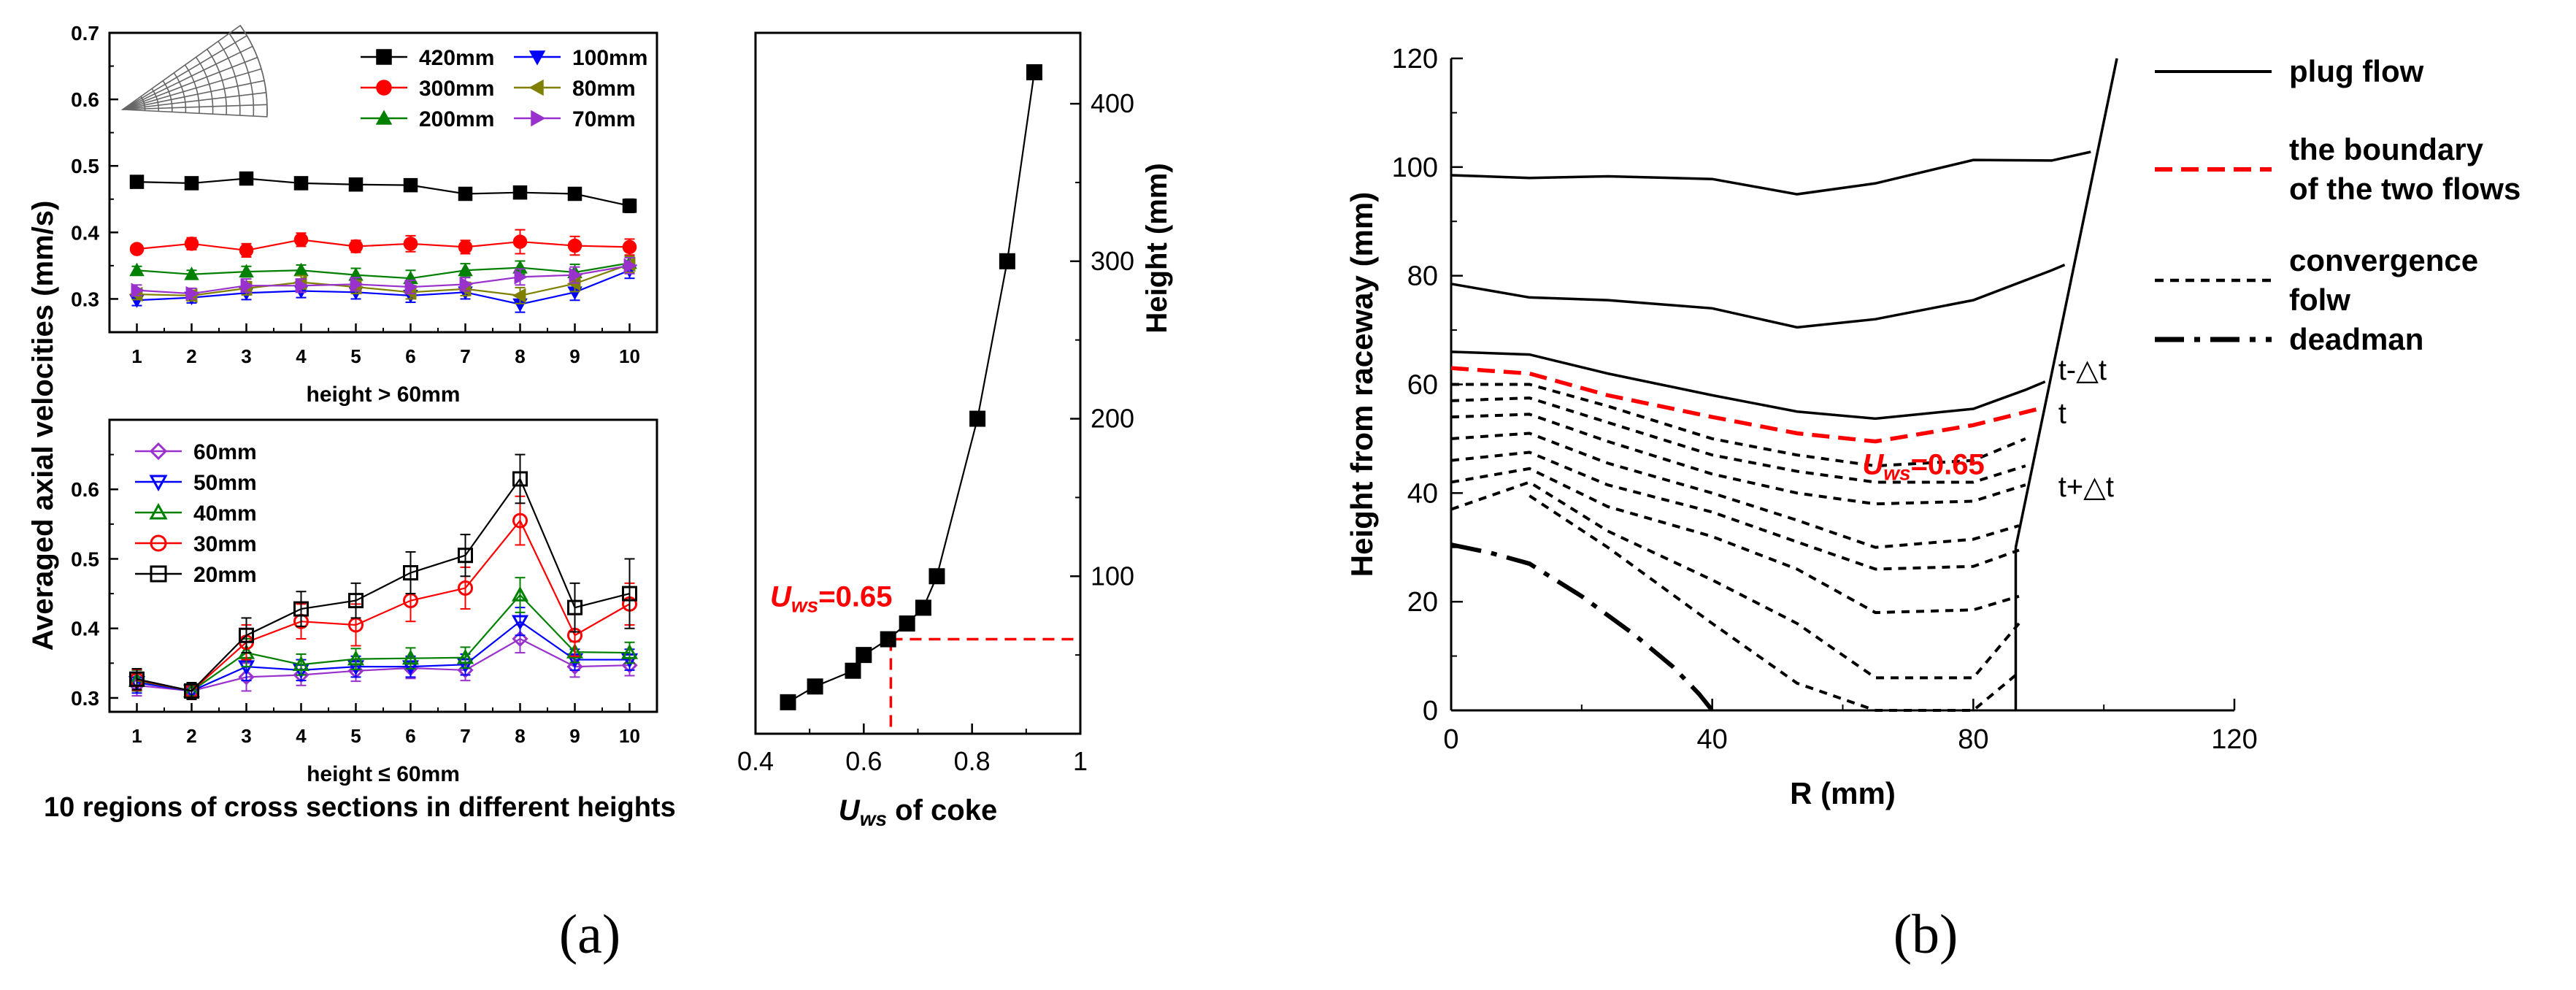 This screenshot has height=990, width=2576. I want to click on legend: 60mm 50mm 40mm 30mm 20mm, so click(196, 513).